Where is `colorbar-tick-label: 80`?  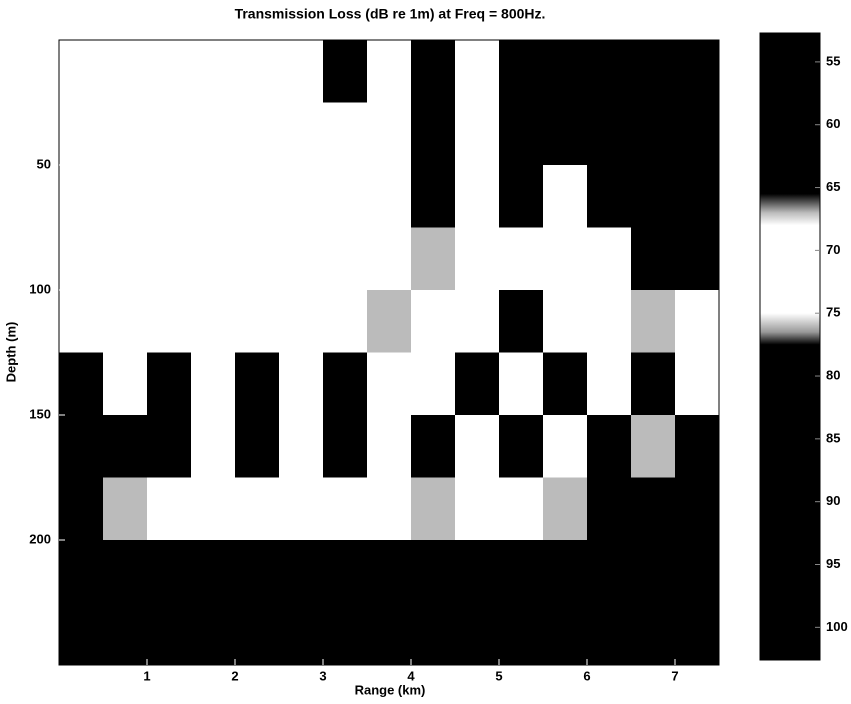 colorbar-tick-label: 80 is located at coordinates (833, 374).